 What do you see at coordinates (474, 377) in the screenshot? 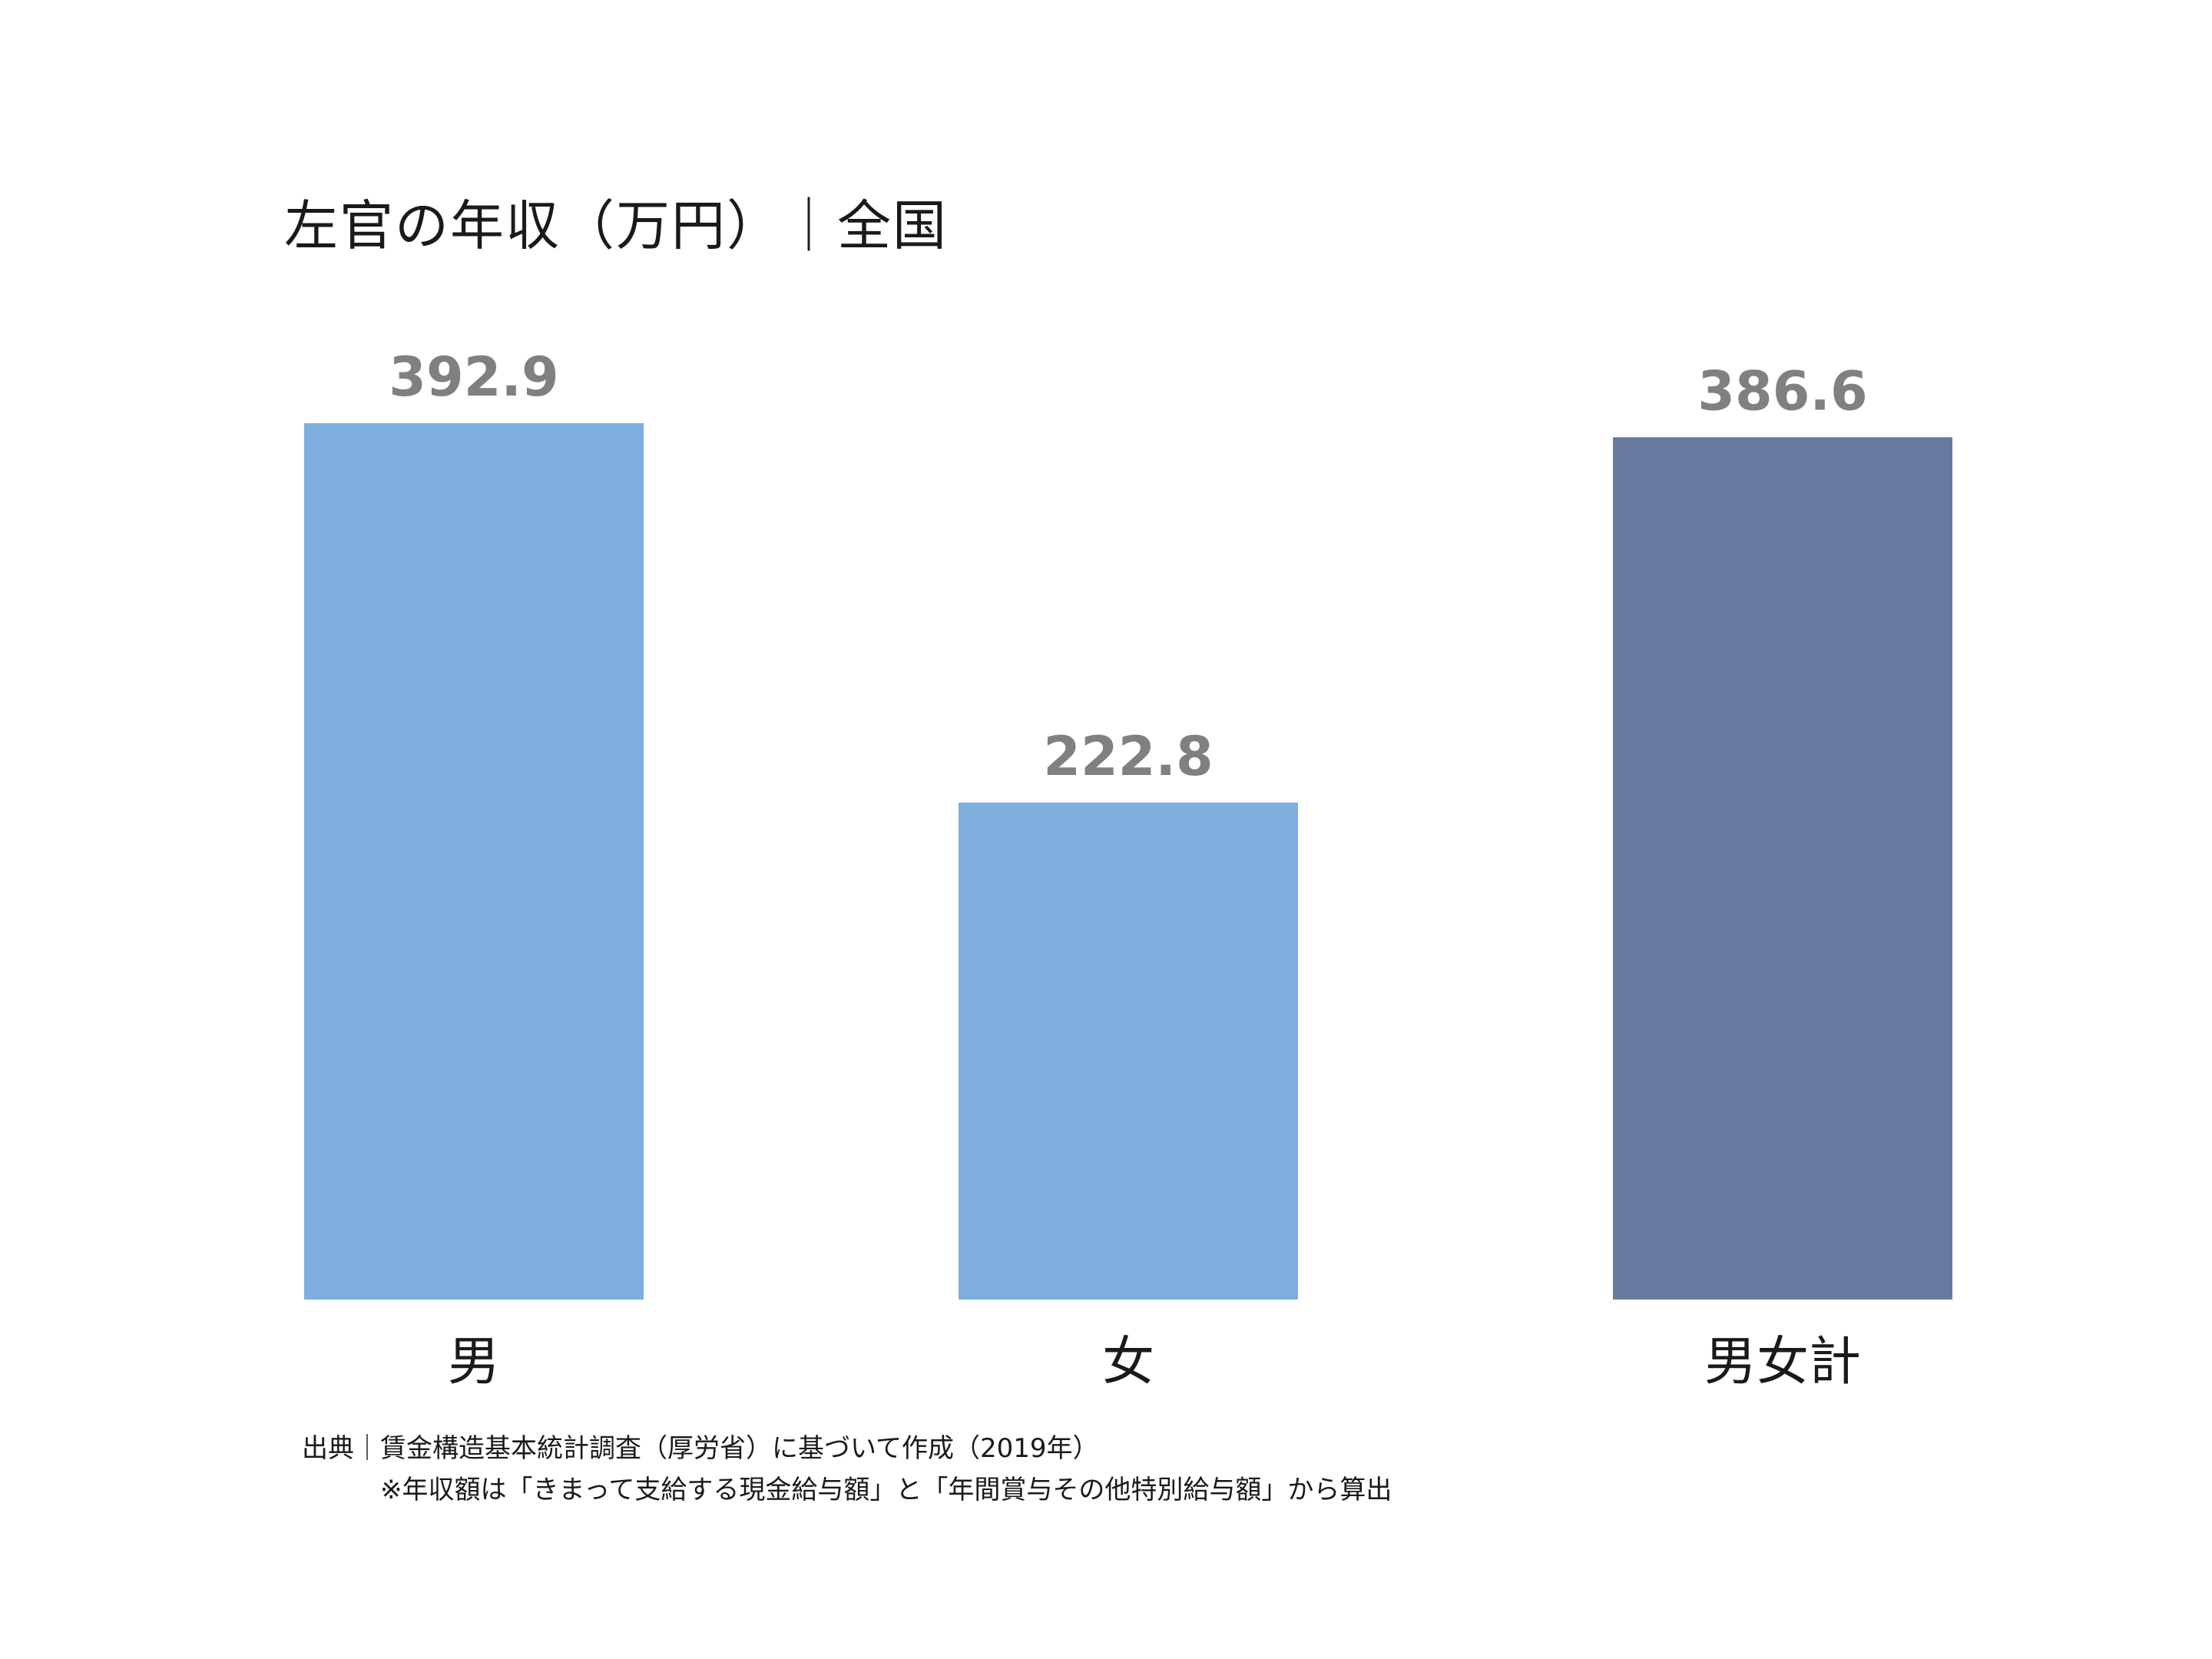
I see `data-label-1: 392.9` at bounding box center [474, 377].